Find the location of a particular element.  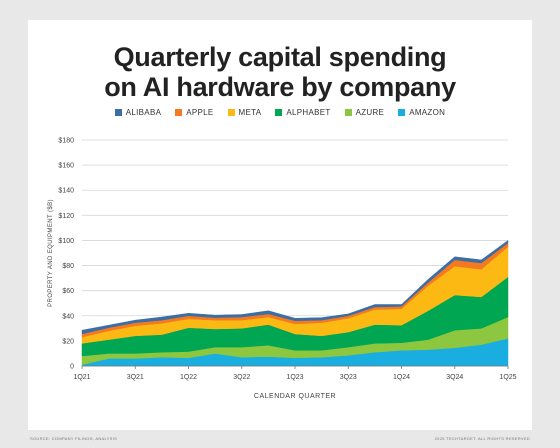

legend-item-apple: APPLE is located at coordinates (194, 112).